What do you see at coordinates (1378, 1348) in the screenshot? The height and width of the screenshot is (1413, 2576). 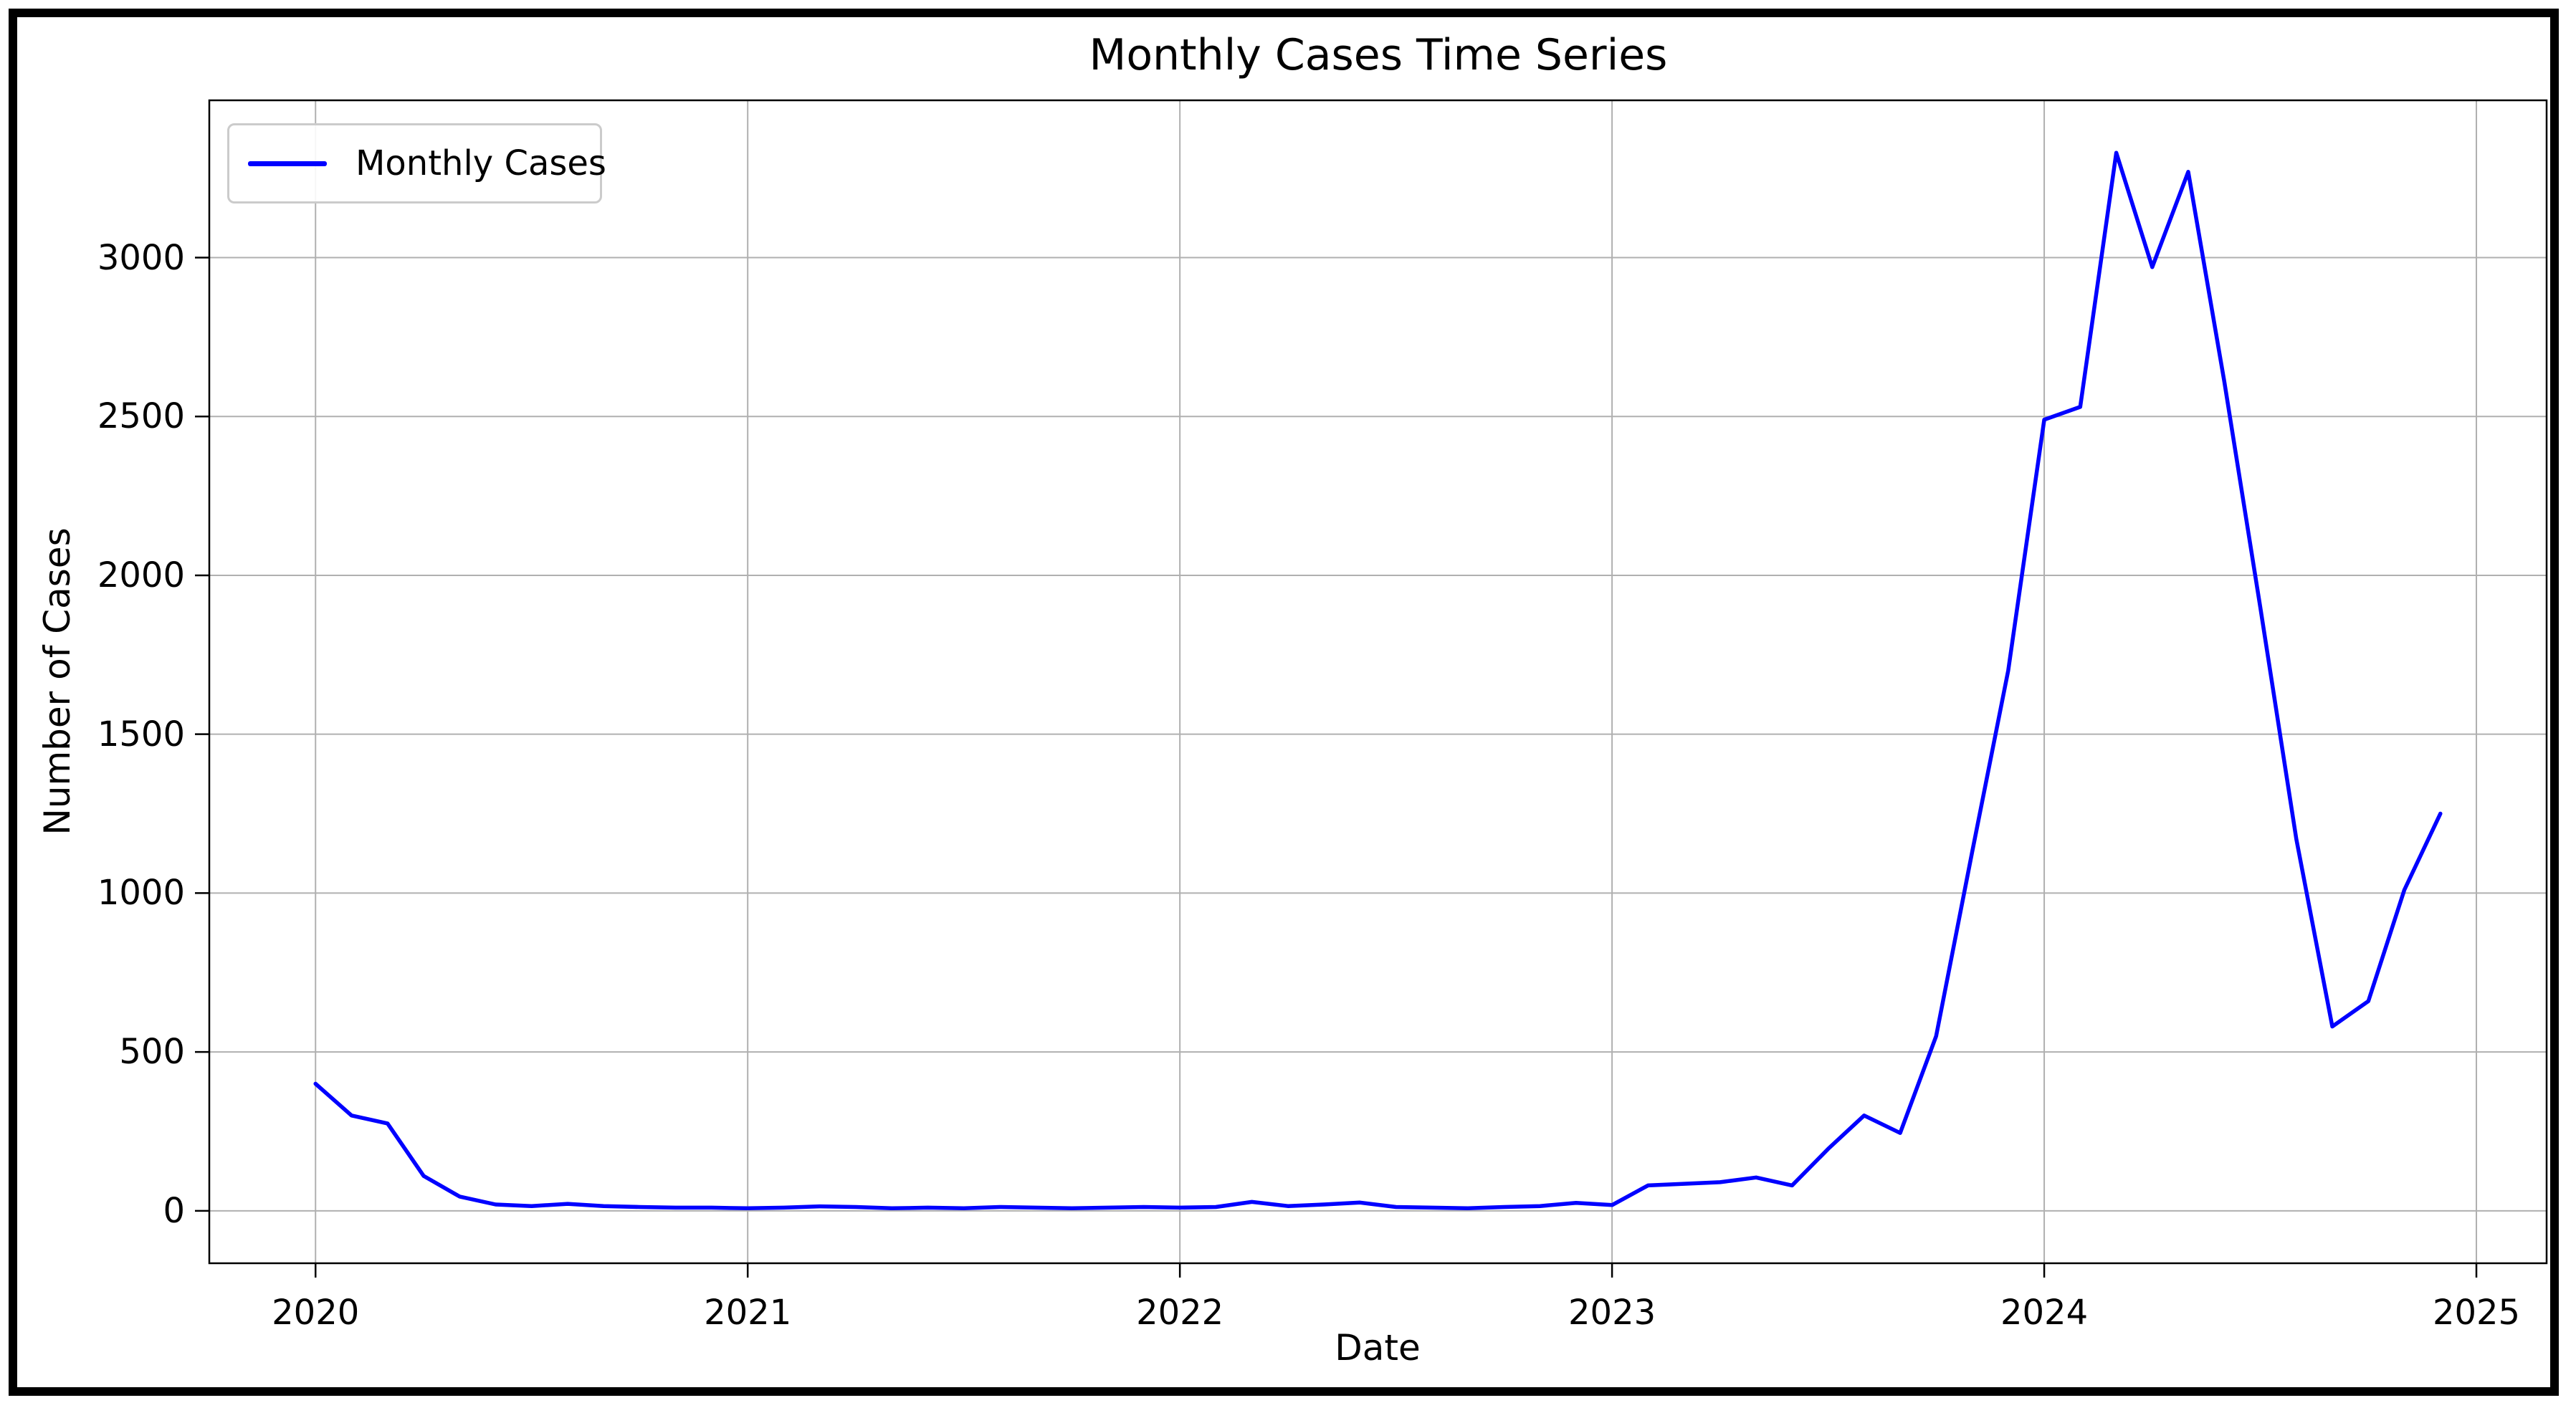 I see `x-axis-label: Date` at bounding box center [1378, 1348].